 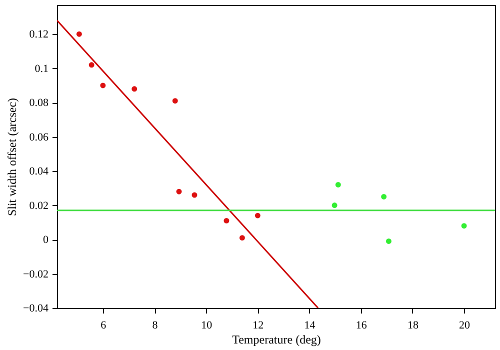 I want to click on x-tick-label: 18, so click(x=413, y=326).